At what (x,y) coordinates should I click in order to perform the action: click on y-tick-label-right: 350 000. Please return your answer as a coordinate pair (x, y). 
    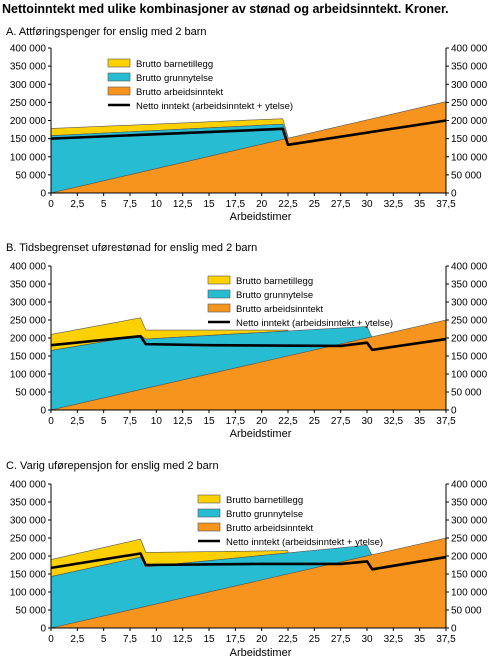
    Looking at the image, I should click on (469, 285).